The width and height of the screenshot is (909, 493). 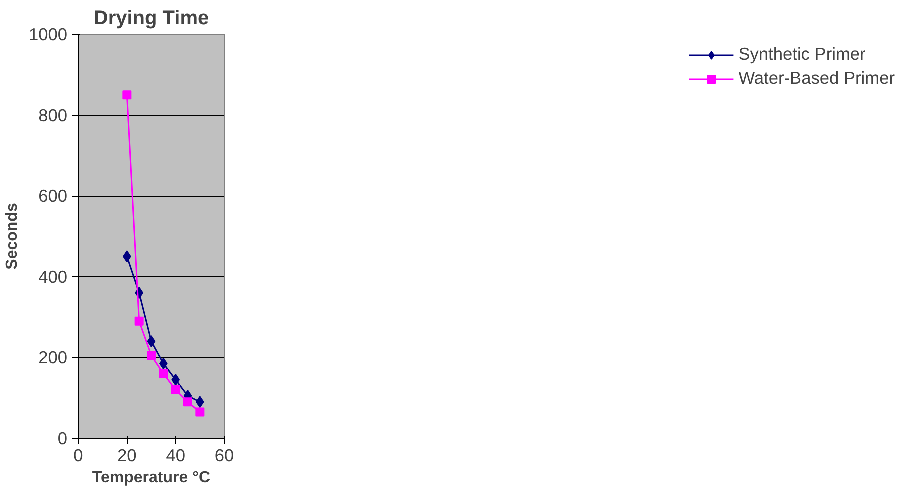 What do you see at coordinates (53, 276) in the screenshot?
I see `y-tick-label: 400` at bounding box center [53, 276].